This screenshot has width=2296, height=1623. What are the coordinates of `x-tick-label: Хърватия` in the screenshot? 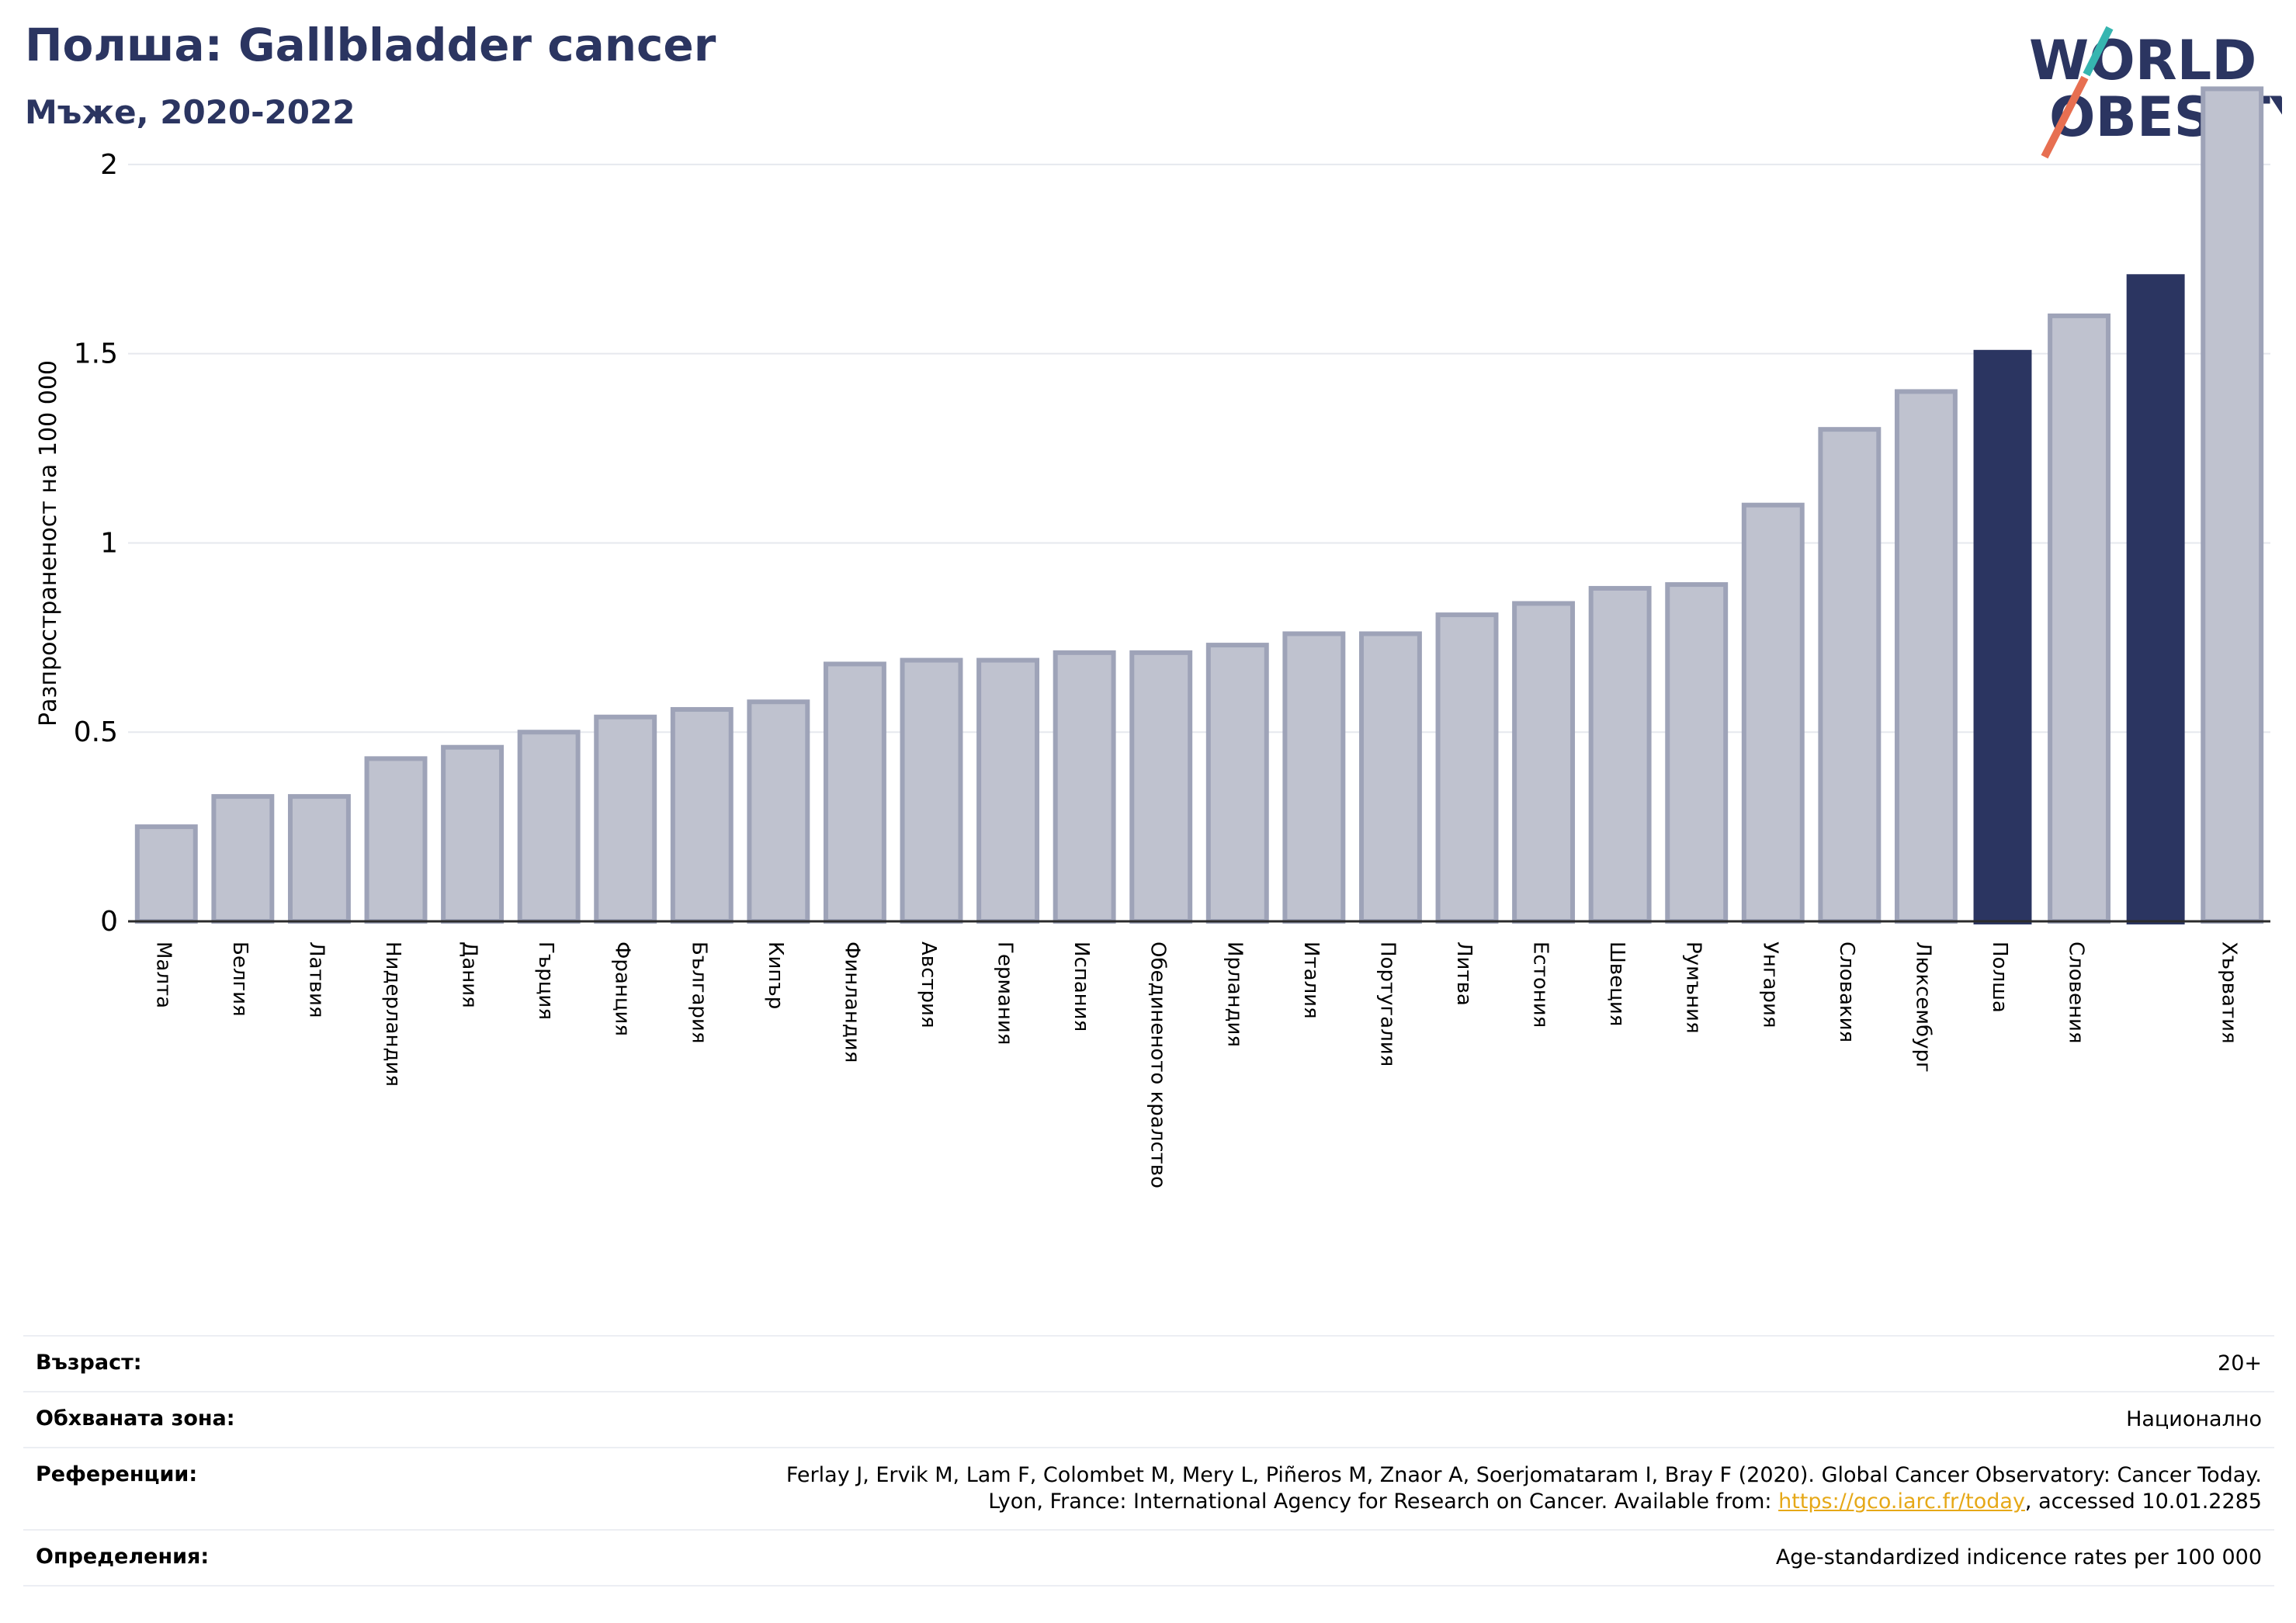 It's located at (2229, 993).